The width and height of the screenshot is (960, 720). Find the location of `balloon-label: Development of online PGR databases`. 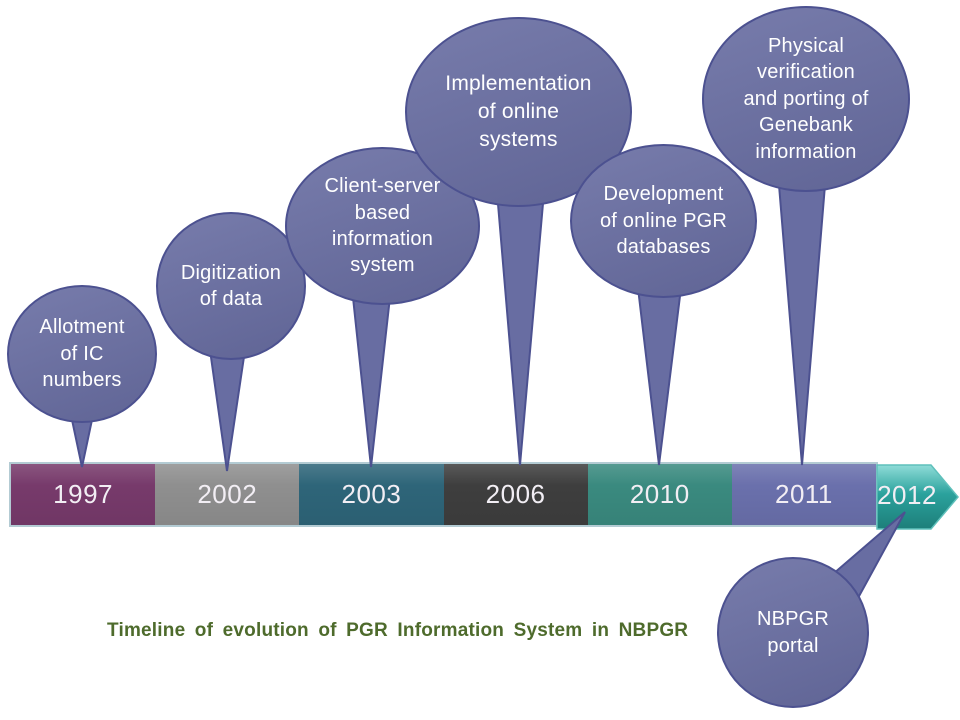

balloon-label: Development of online PGR databases is located at coordinates (663, 221).